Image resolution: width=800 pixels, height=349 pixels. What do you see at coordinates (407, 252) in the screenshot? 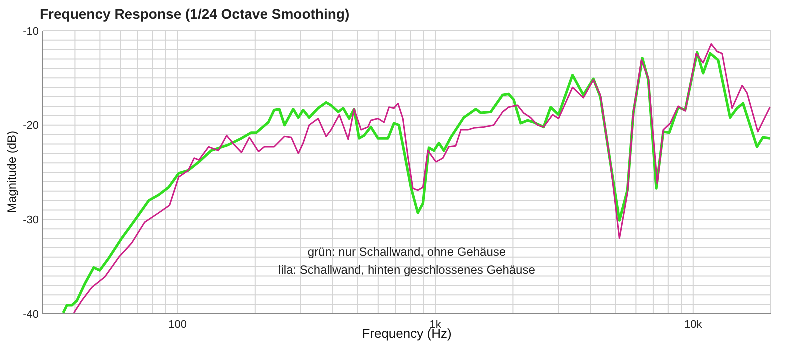
I see `annotation: grün: nur Schallwand, ohne Gehäuse` at bounding box center [407, 252].